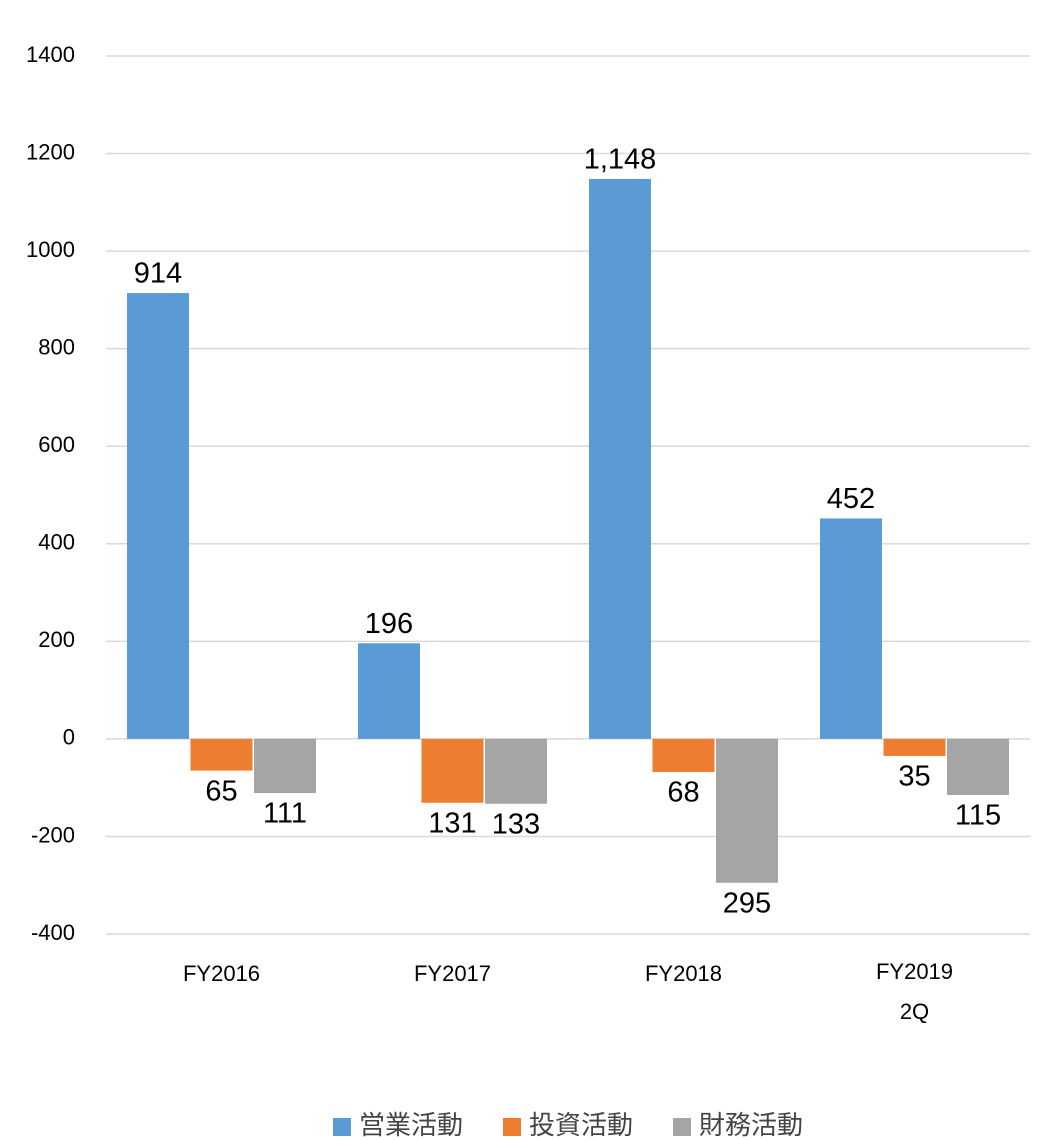  What do you see at coordinates (53, 932) in the screenshot?
I see `y-tick-label: -400` at bounding box center [53, 932].